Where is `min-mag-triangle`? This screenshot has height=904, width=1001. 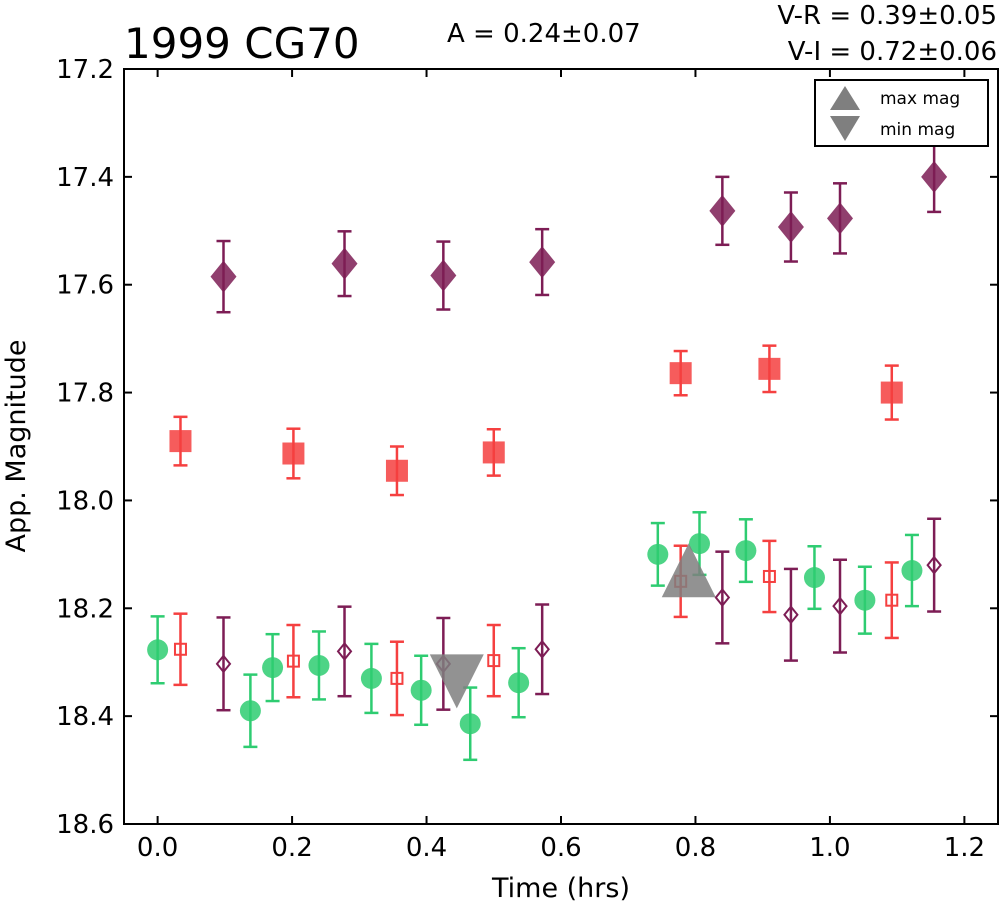
min-mag-triangle is located at coordinates (456, 681).